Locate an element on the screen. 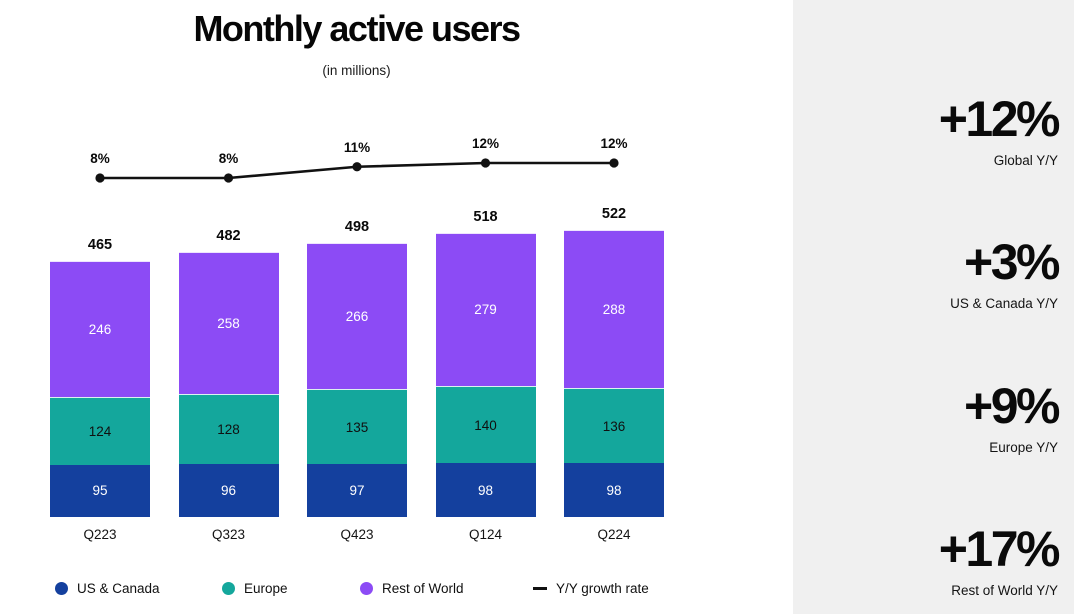 The height and width of the screenshot is (614, 1074). bar-segment-us-canada: 97 is located at coordinates (357, 490).